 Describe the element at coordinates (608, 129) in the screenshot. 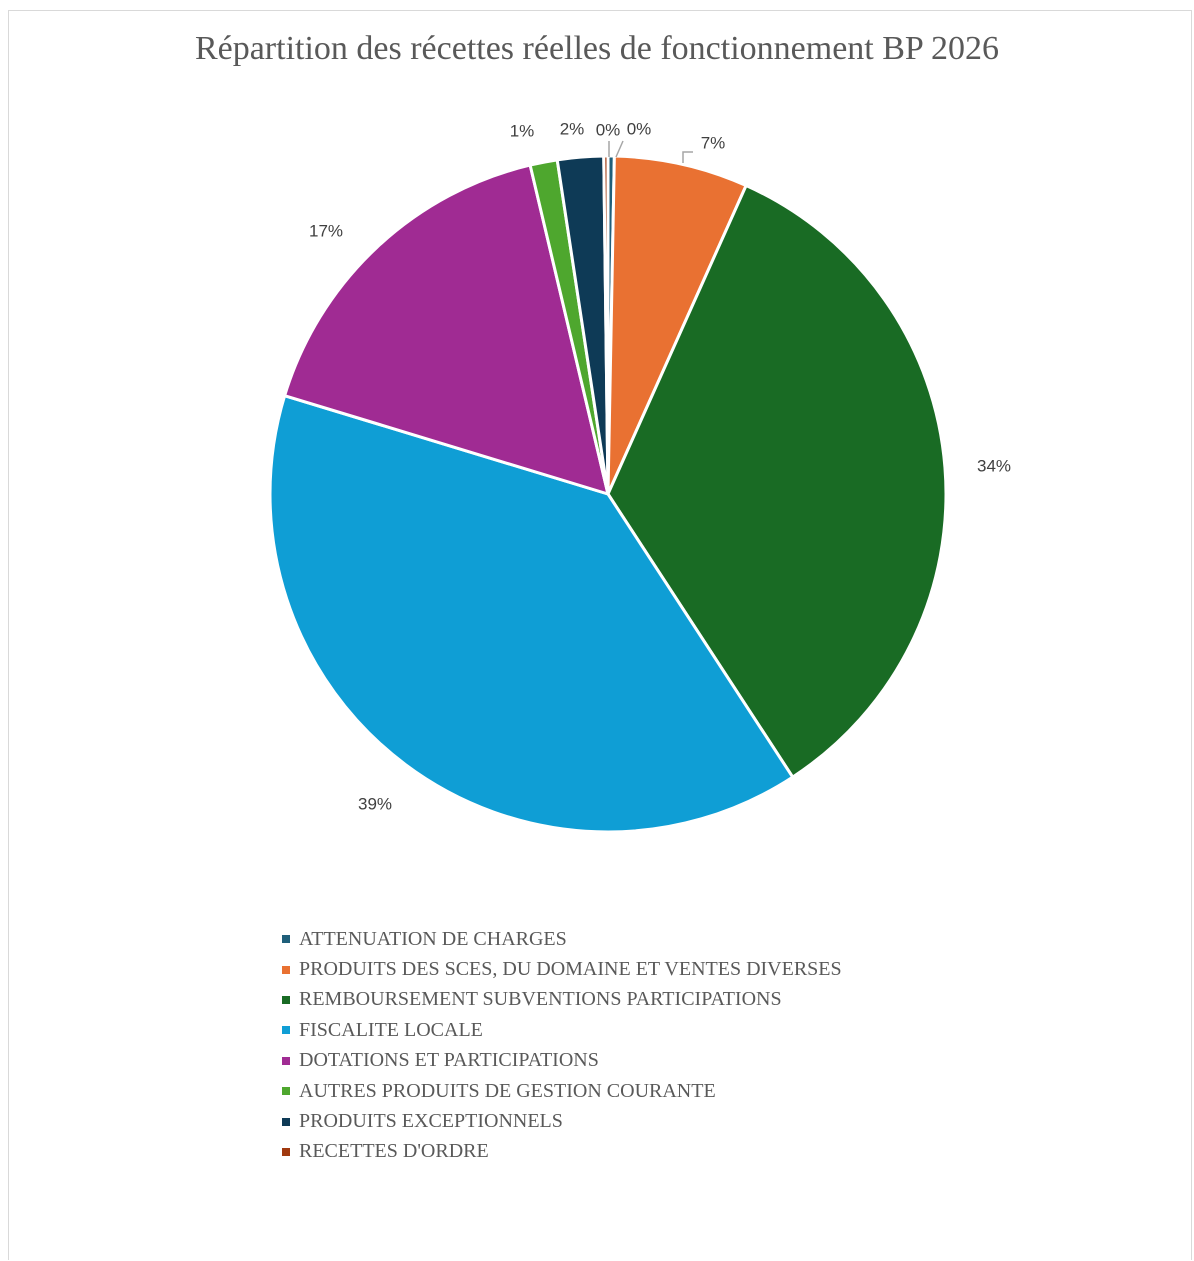

I see `data-label-8: 0%` at that location.